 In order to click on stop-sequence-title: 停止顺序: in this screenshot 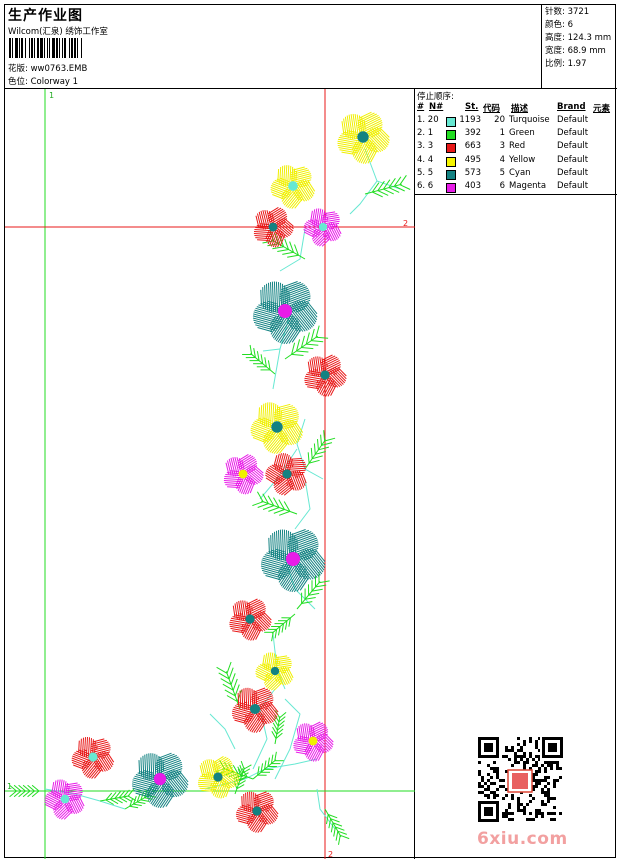, I will do `click(435, 97)`.